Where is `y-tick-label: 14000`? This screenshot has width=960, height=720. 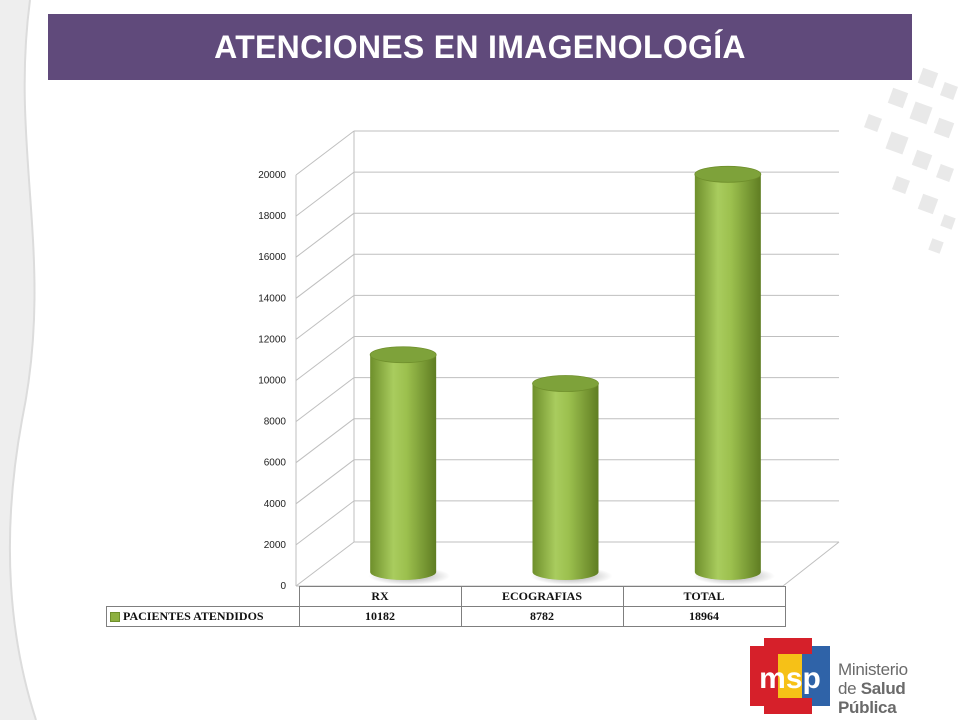
y-tick-label: 14000 is located at coordinates (272, 298).